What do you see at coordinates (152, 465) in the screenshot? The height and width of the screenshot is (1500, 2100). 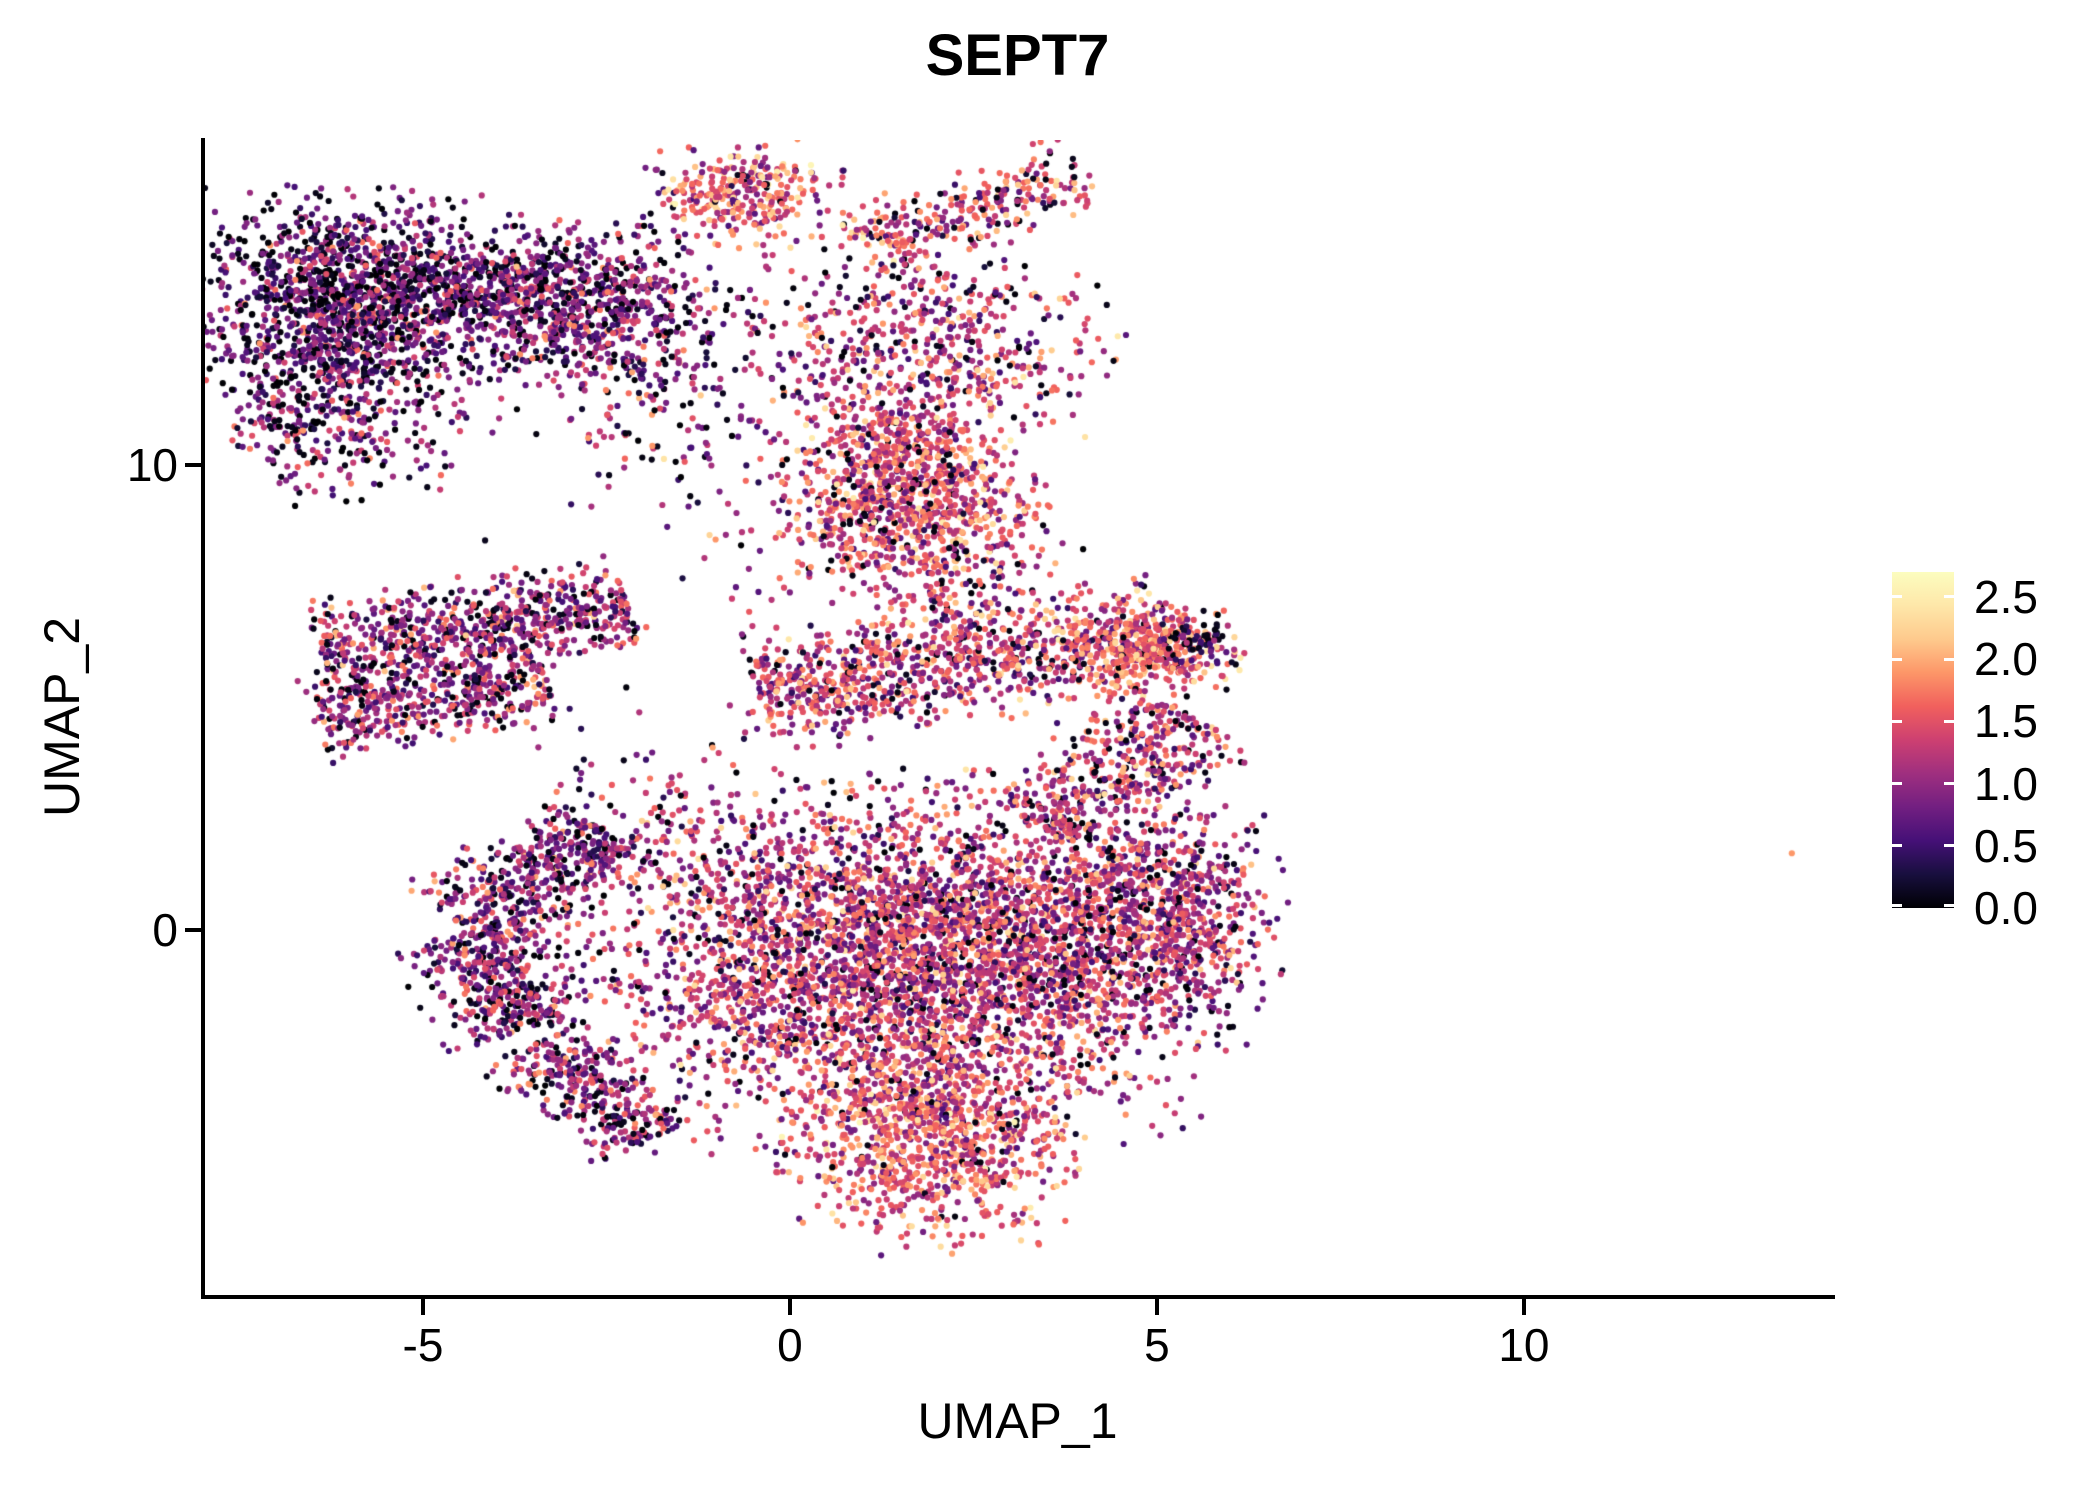 I see `y-tick-label: 10` at bounding box center [152, 465].